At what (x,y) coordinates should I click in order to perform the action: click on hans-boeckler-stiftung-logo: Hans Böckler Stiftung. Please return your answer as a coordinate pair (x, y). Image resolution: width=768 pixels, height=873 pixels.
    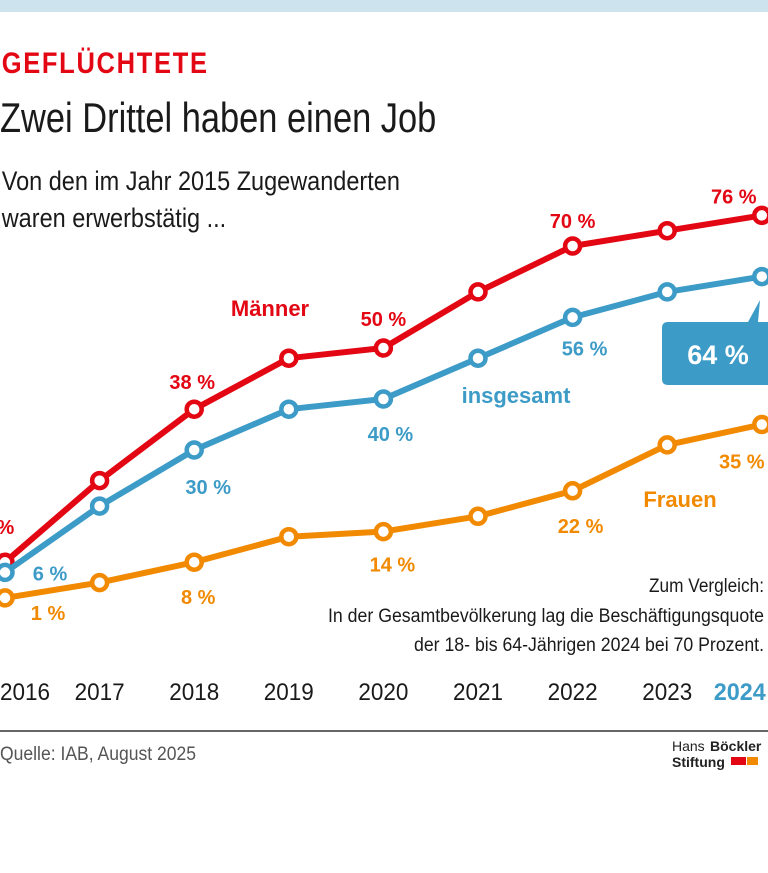
    Looking at the image, I should click on (717, 754).